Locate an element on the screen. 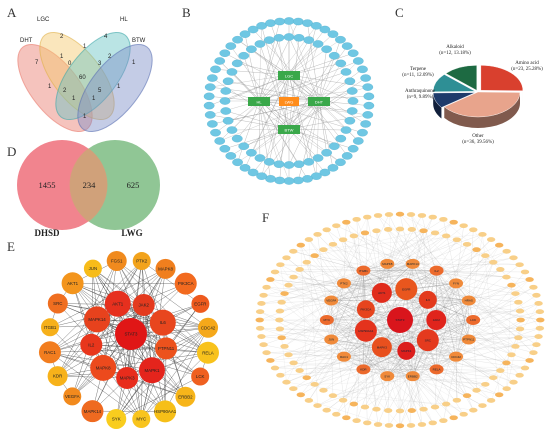  hub-label: BTW is located at coordinates (289, 130).